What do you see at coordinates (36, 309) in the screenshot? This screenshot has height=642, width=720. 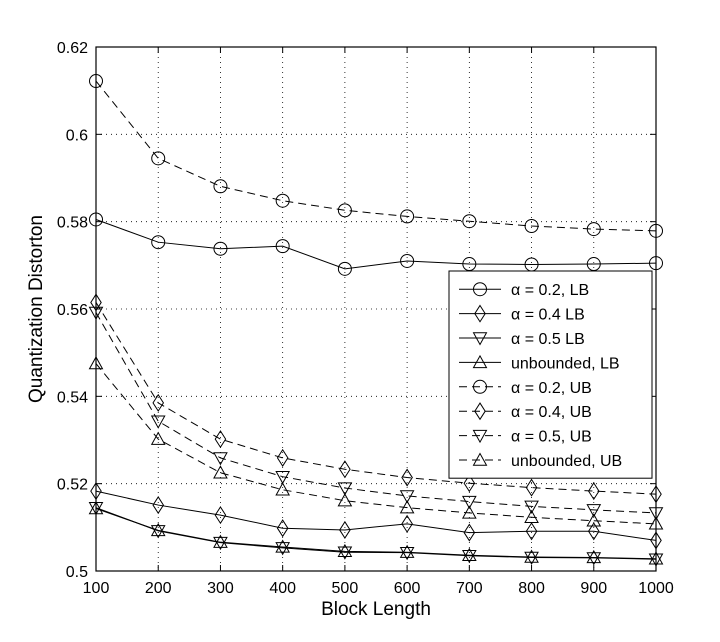 I see `y-axis-label: Quantization Distorton` at bounding box center [36, 309].